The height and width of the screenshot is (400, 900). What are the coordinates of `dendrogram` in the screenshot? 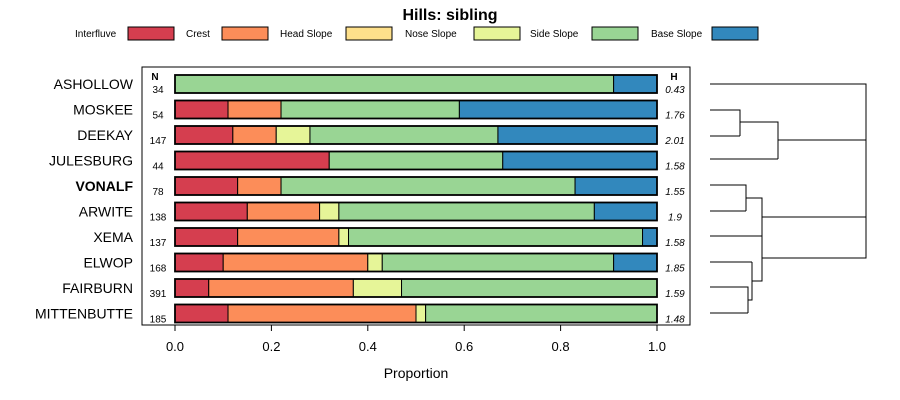 It's located at (788, 198).